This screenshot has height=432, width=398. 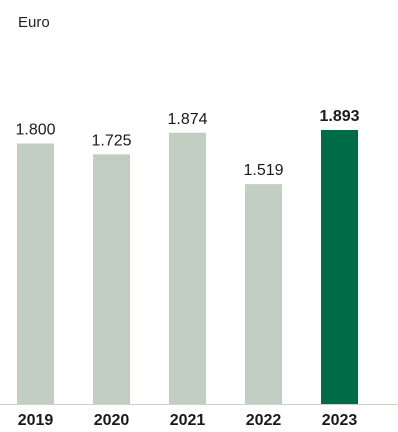 I want to click on bar-2023, so click(x=339, y=267).